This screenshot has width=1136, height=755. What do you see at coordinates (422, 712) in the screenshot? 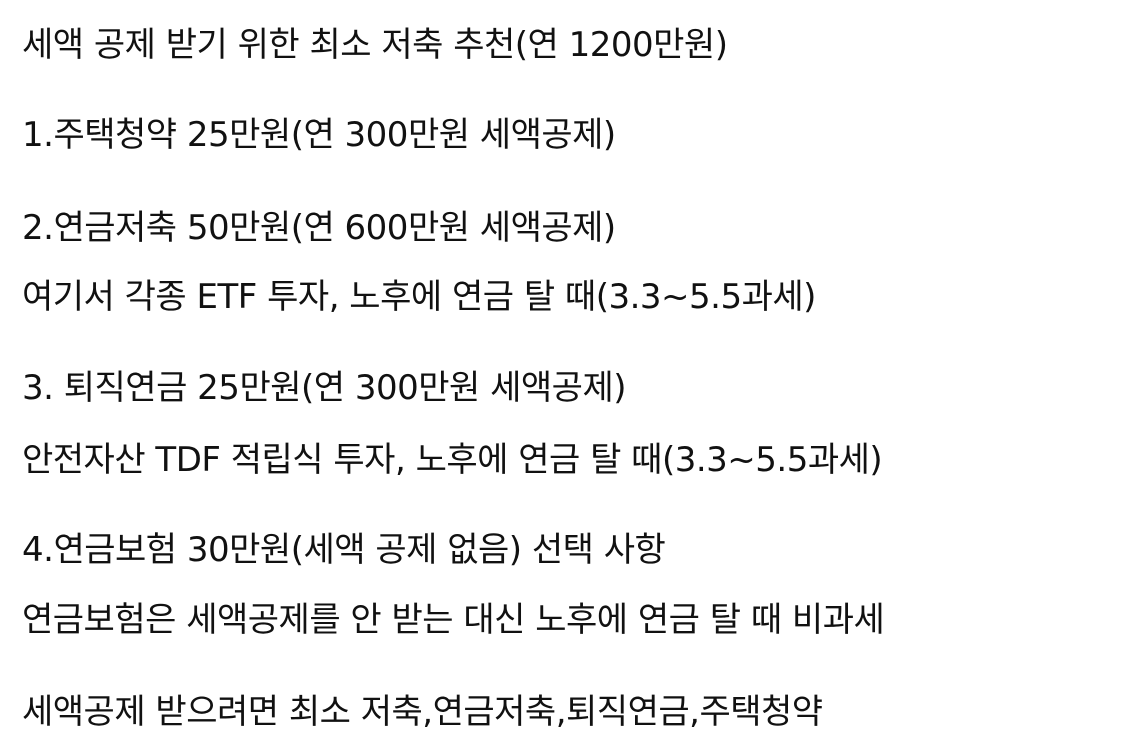
I see `summary-line: 세액공제 받으려면 최소 저축,연금저축,퇴직연금,주택청약` at bounding box center [422, 712].